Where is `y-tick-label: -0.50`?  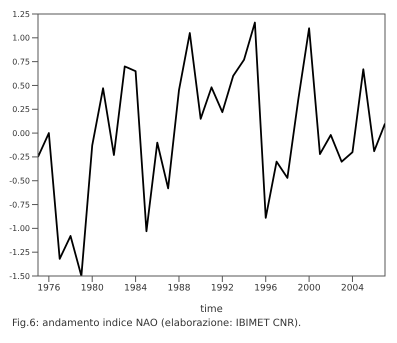 y-tick-label: -0.50 is located at coordinates (19, 181).